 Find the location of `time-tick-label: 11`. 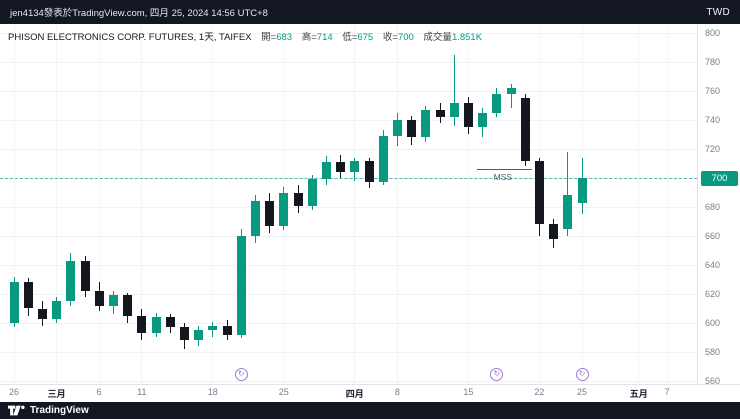

time-tick-label: 11 is located at coordinates (142, 392).